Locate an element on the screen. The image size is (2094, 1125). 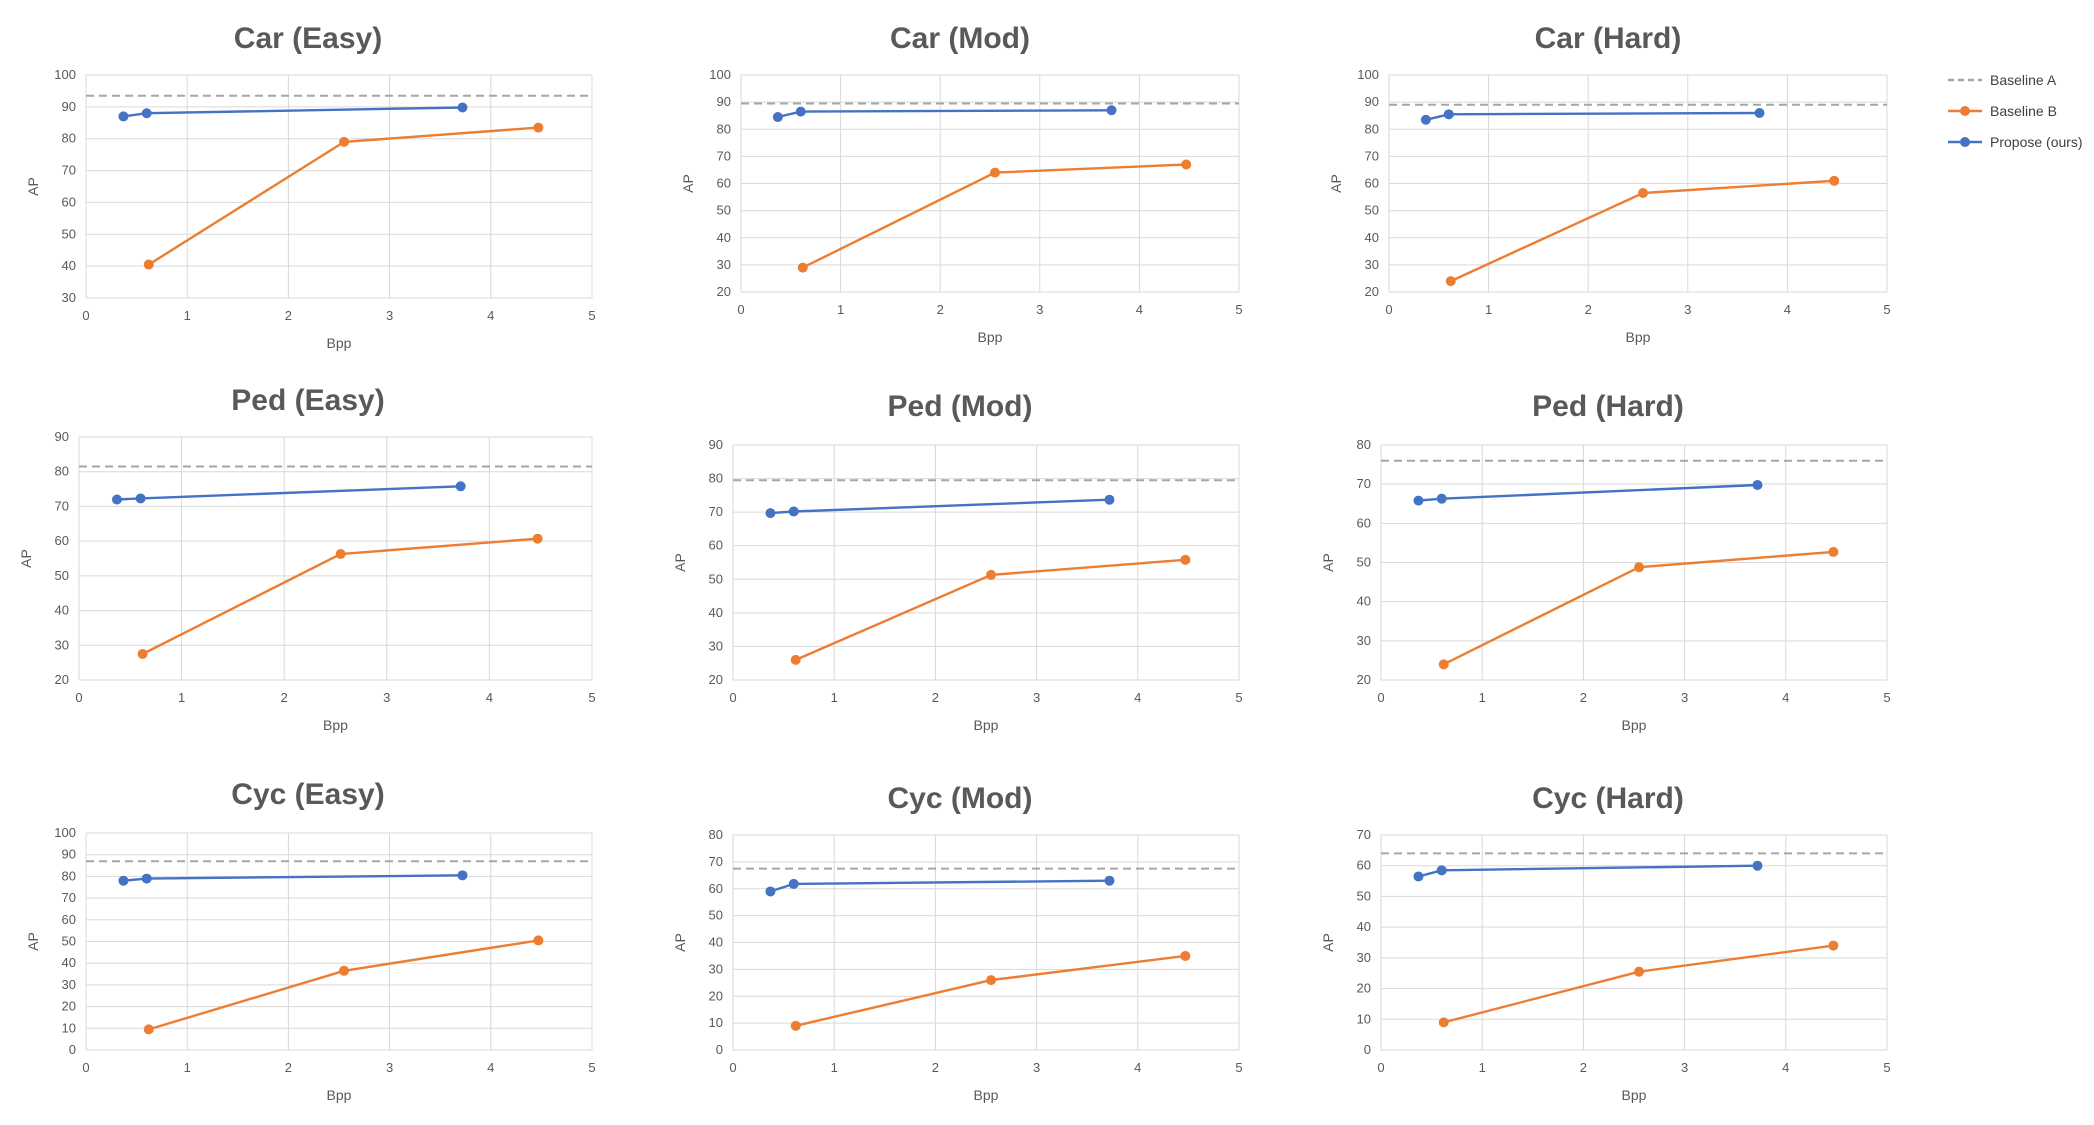
legend-marker is located at coordinates (1965, 111).